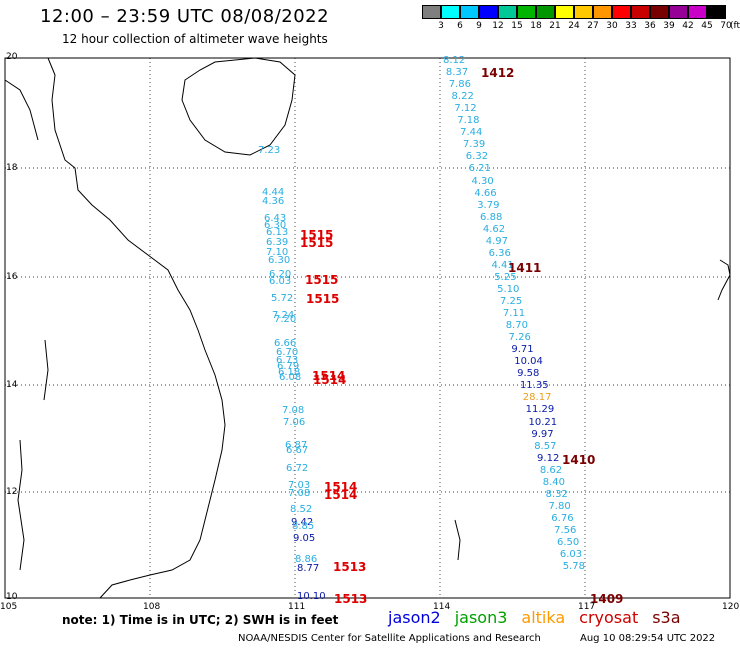 This screenshot has width=740, height=650. Describe the element at coordinates (731, 607) in the screenshot. I see `lon-label-120: 120` at that location.